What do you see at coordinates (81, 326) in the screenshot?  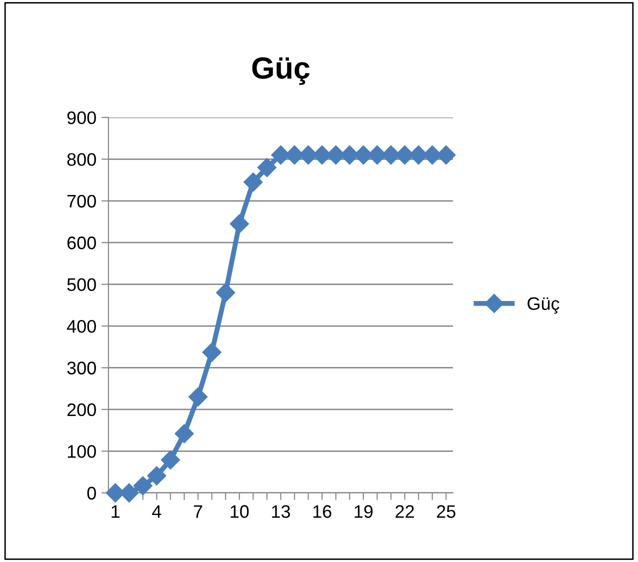 I see `y-tick-label: 400` at bounding box center [81, 326].